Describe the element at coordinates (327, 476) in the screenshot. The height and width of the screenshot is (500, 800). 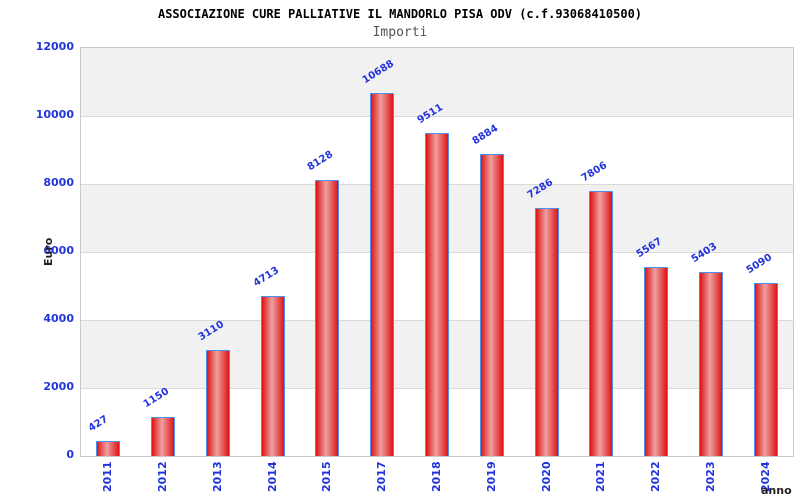
I see `x-tick-label: 2015` at that location.